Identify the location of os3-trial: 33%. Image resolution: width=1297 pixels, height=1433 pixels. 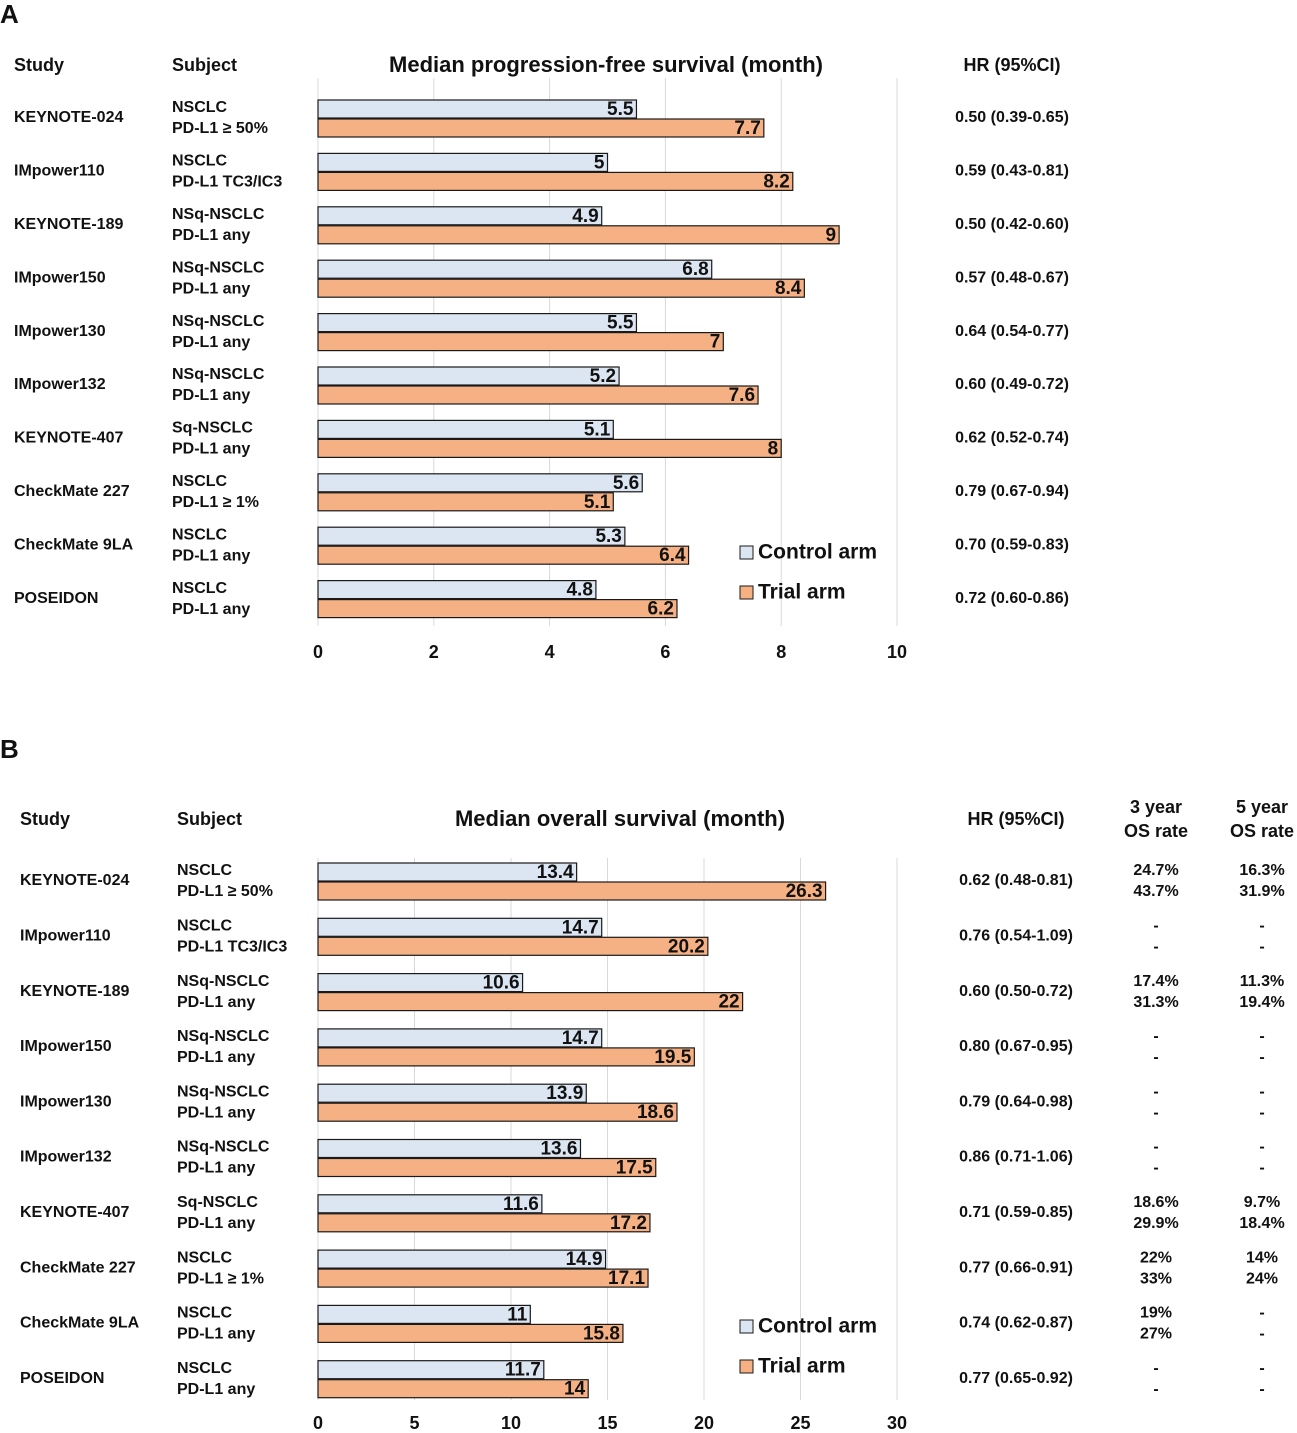
(1156, 1278).